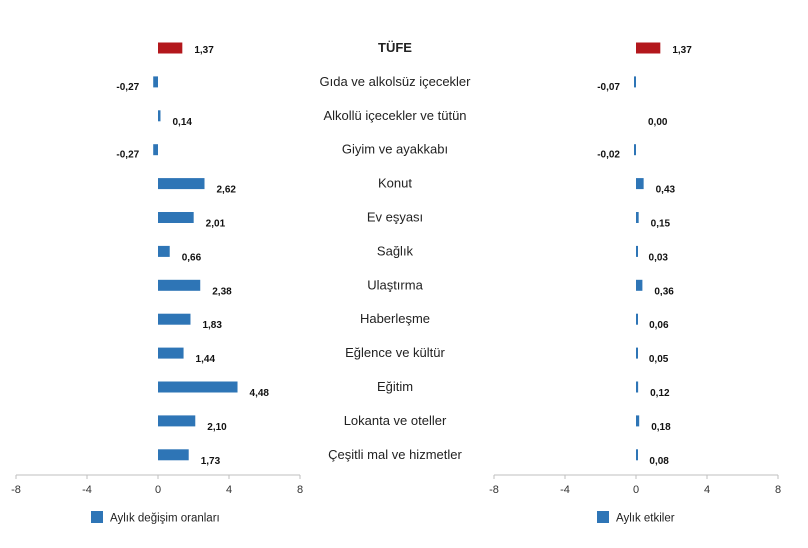 This screenshot has width=808, height=548. What do you see at coordinates (645, 519) in the screenshot?
I see `legend-label: Aylık etkiler` at bounding box center [645, 519].